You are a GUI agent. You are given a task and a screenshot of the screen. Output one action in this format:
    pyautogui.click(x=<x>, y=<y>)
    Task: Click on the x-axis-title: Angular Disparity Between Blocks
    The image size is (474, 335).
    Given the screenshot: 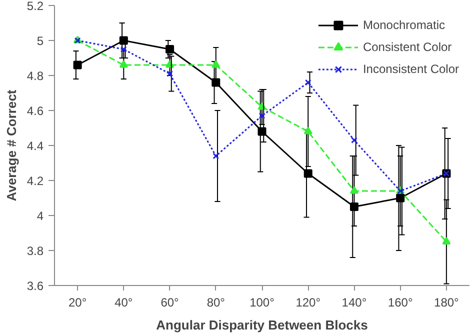 What is the action you would take?
    pyautogui.click(x=262, y=325)
    